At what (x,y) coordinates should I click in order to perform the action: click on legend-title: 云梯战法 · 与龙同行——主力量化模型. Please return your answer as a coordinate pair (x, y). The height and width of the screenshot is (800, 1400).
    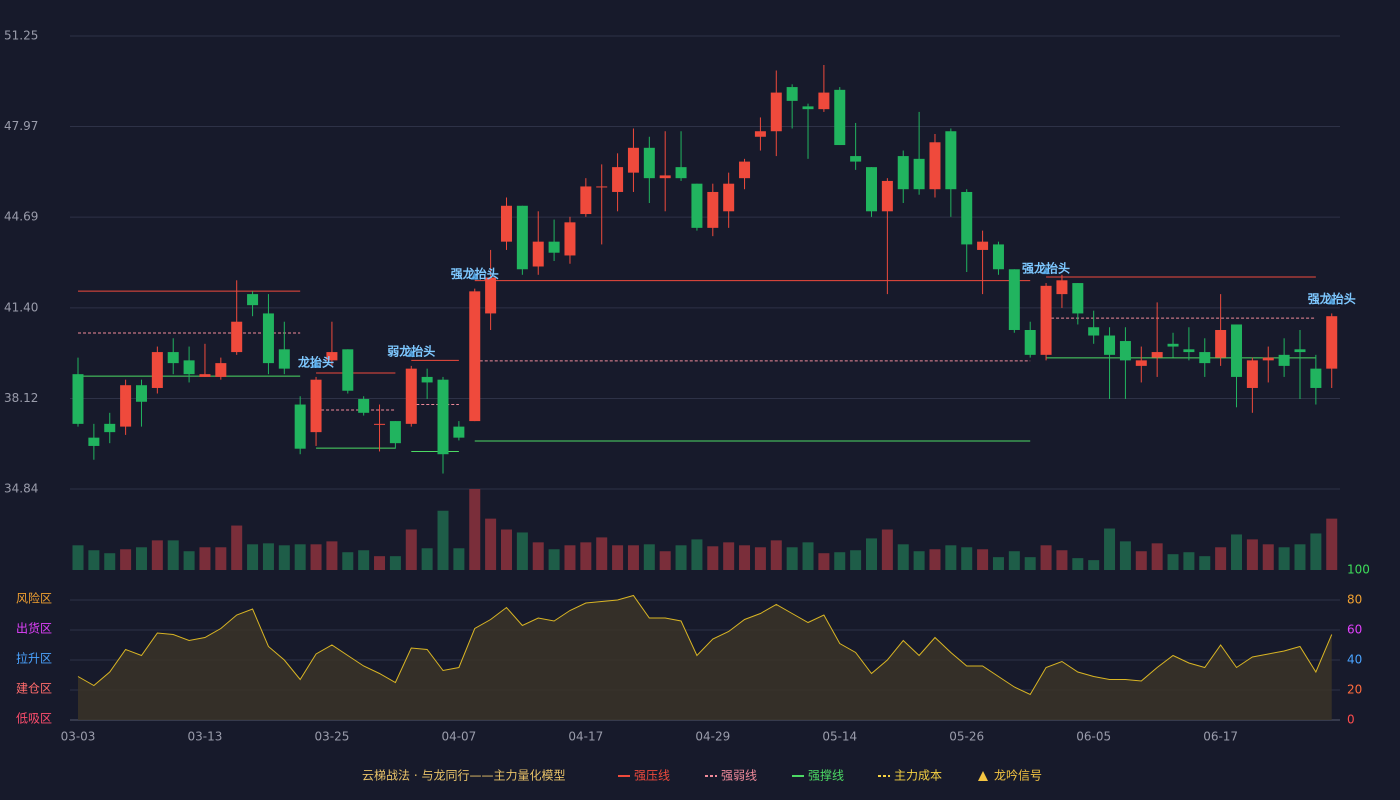
    Looking at the image, I should click on (463, 776).